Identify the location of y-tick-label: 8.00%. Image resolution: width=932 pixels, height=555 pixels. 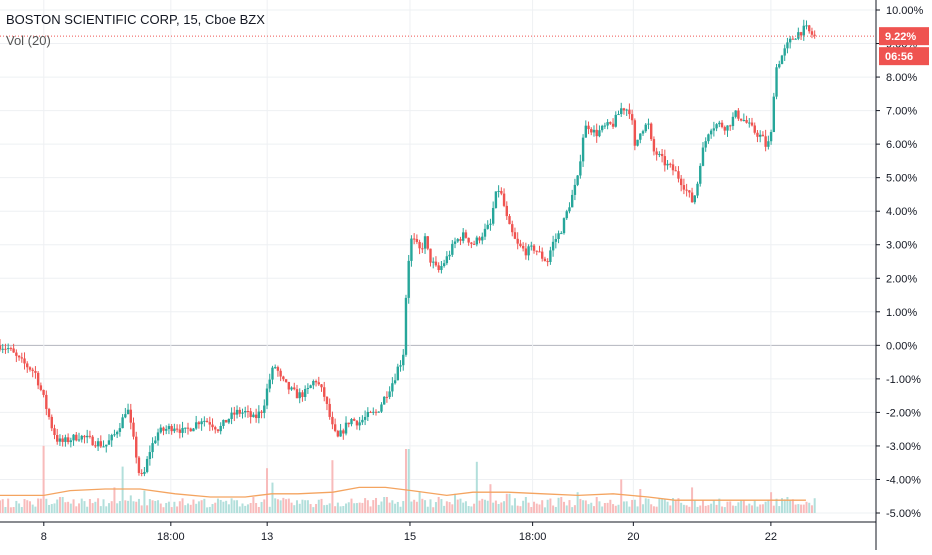
(901, 78).